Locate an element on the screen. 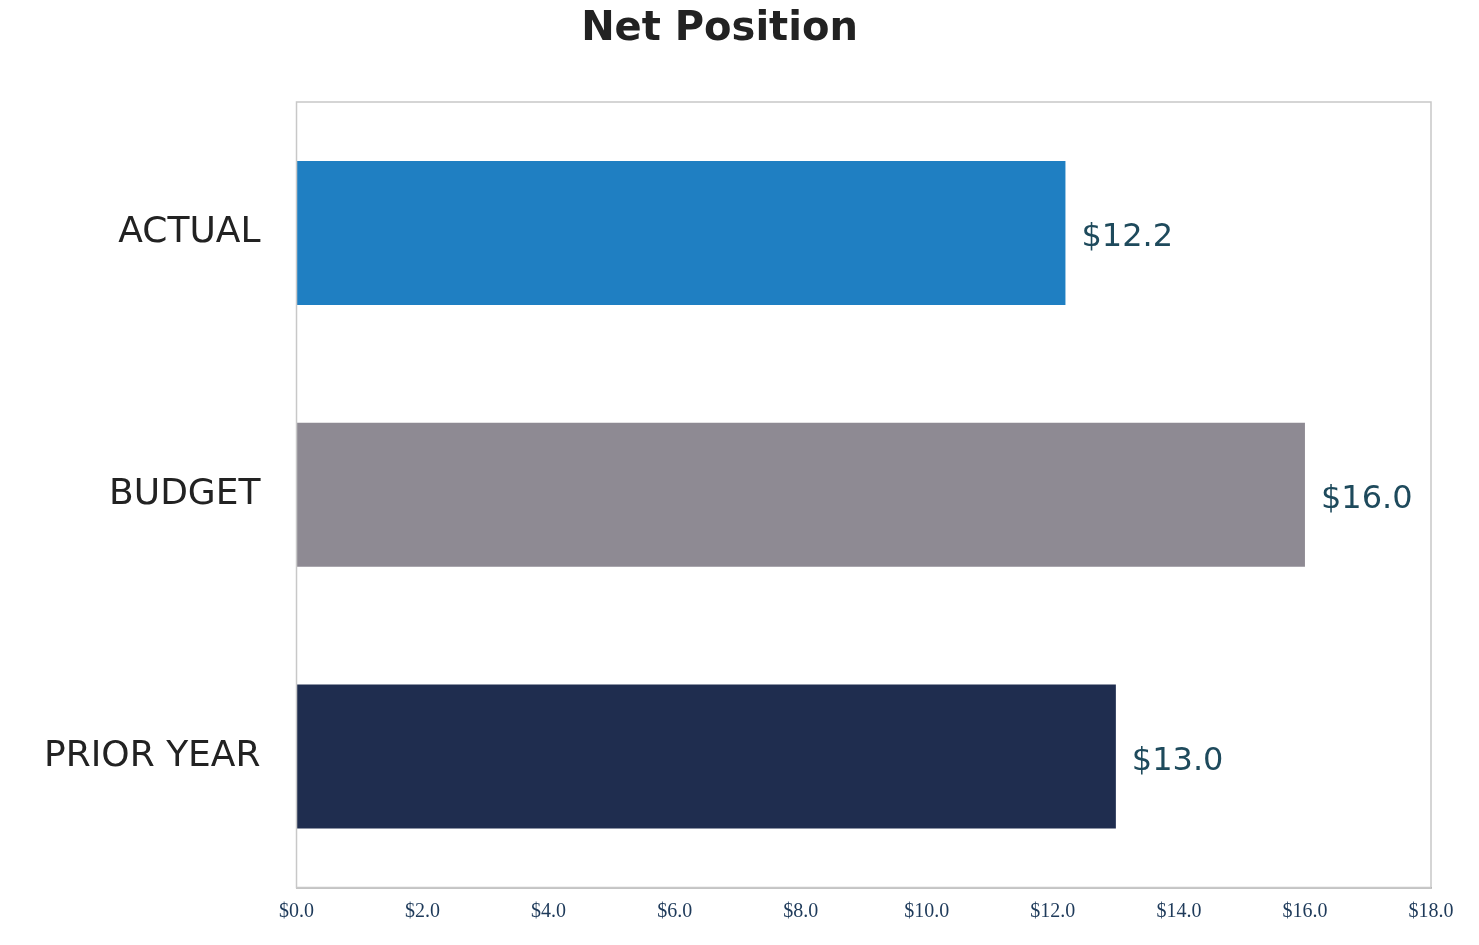 This screenshot has height=945, width=1479. chart-title: Net Position is located at coordinates (719, 26).